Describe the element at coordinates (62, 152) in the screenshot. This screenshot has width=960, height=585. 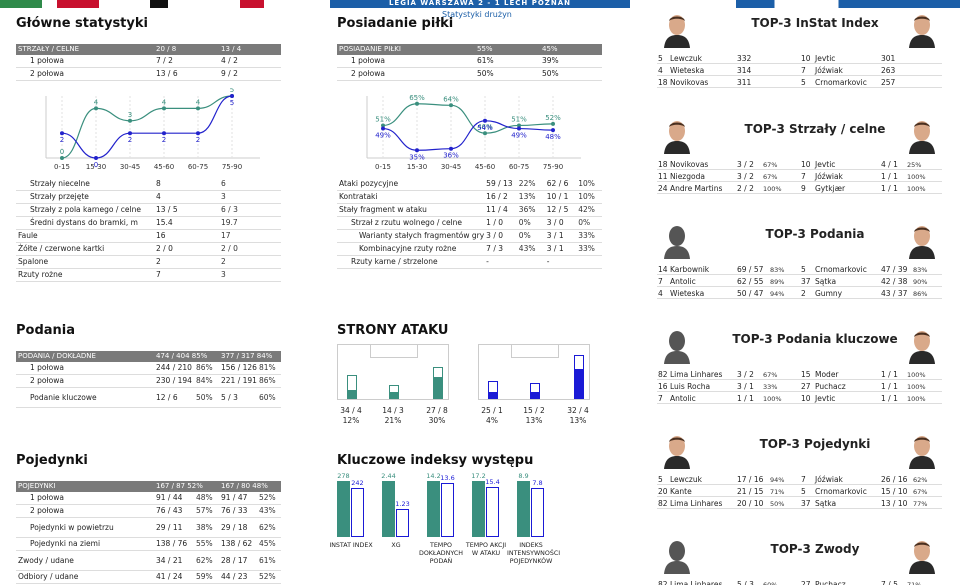
I see `data-label: 0` at that location.